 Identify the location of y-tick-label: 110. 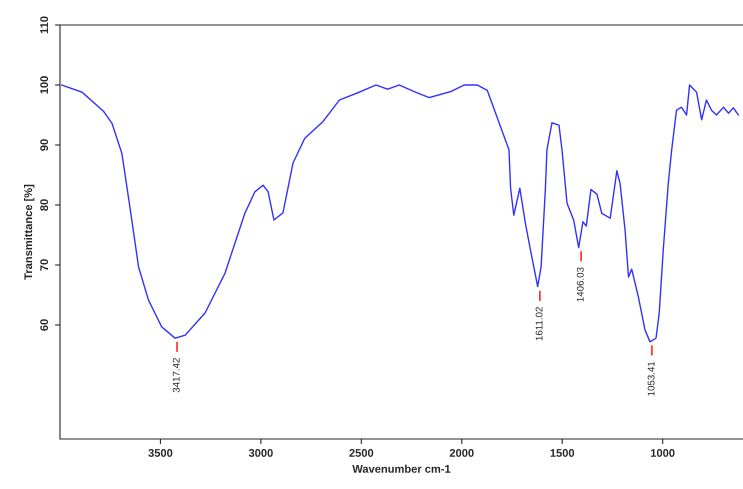
(44, 25).